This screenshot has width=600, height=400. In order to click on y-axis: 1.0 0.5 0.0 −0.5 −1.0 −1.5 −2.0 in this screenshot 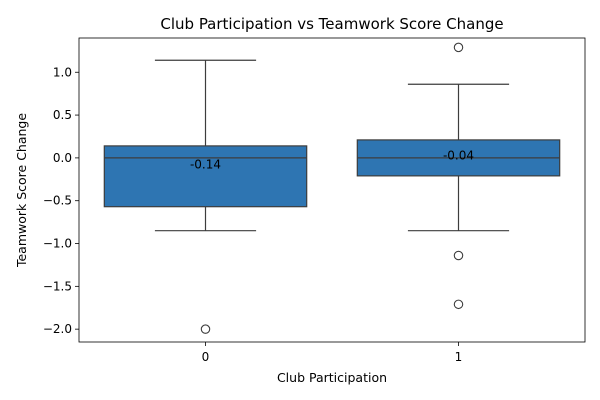, I will do `click(61, 200)`.